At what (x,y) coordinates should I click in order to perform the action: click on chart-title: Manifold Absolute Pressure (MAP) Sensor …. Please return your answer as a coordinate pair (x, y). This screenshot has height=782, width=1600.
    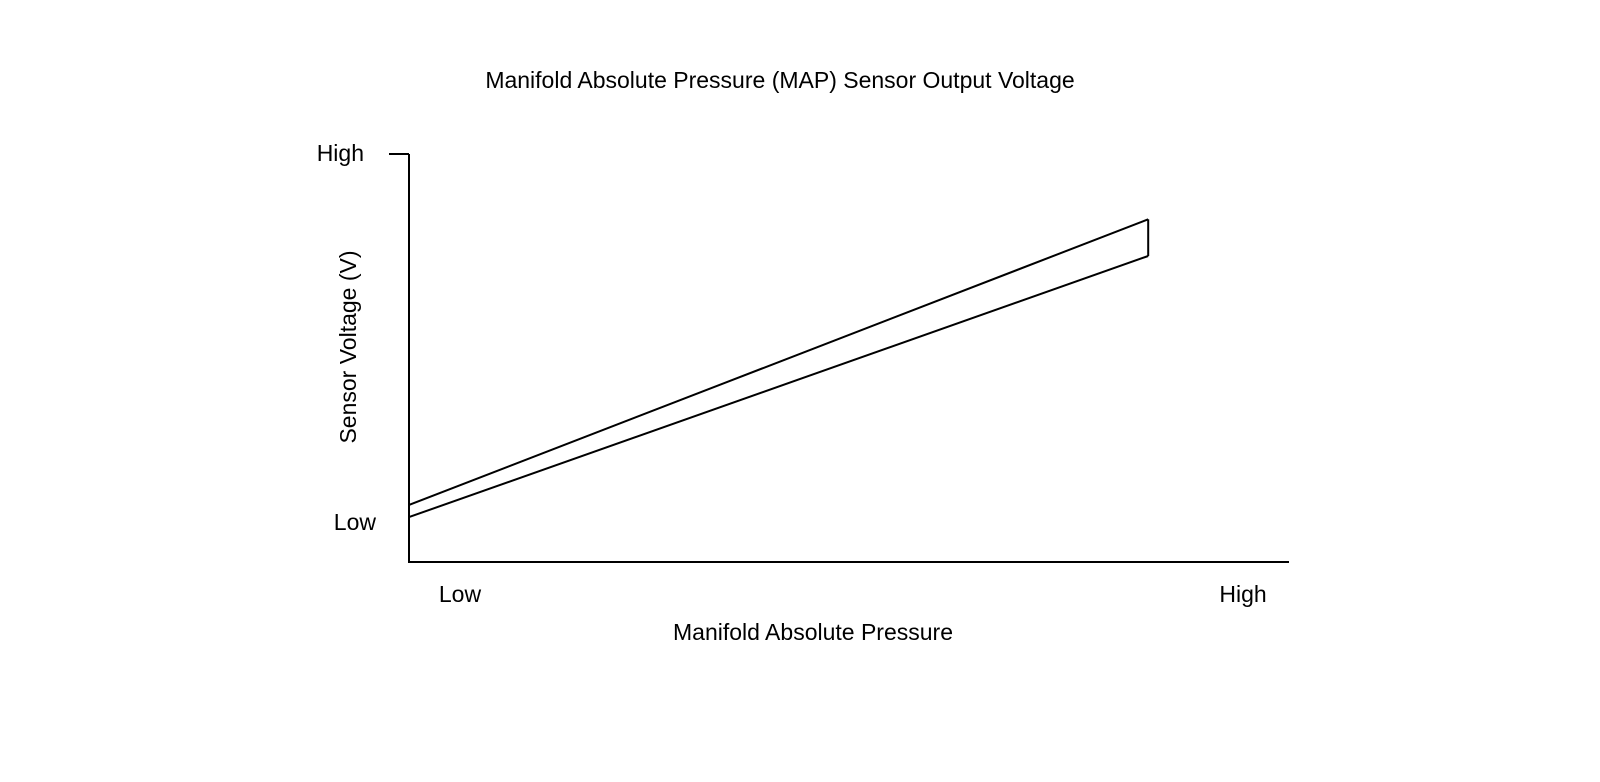
    Looking at the image, I should click on (779, 80).